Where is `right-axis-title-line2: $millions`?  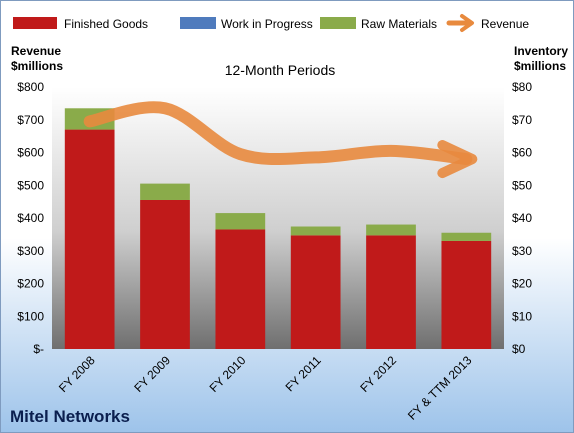
right-axis-title-line2: $millions is located at coordinates (540, 66).